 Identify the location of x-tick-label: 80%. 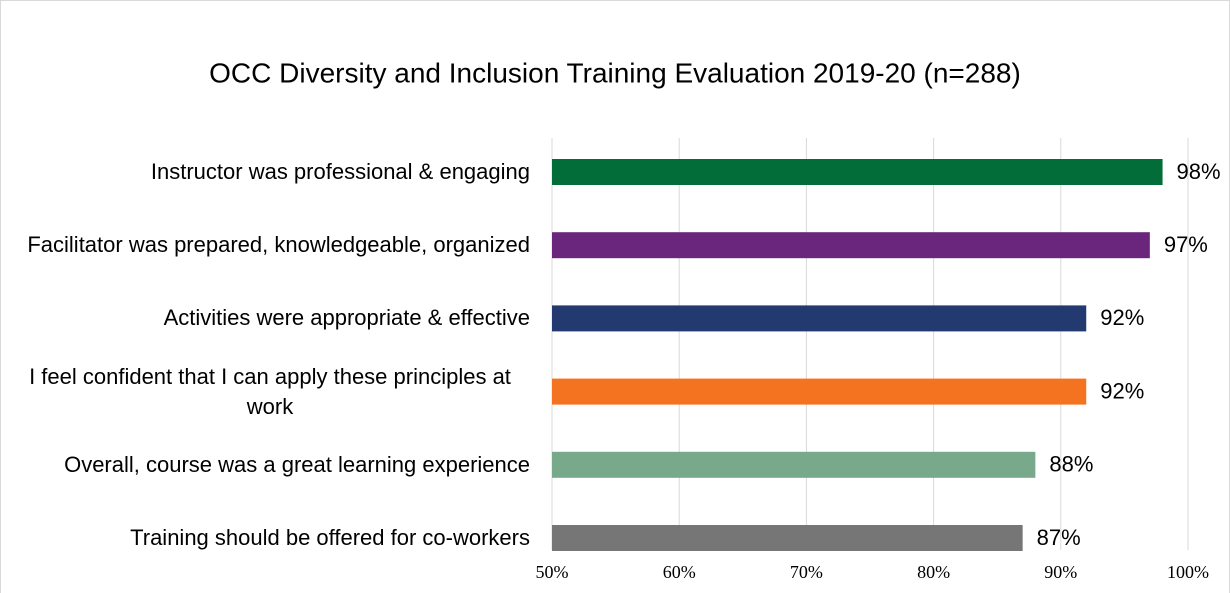
(933, 572).